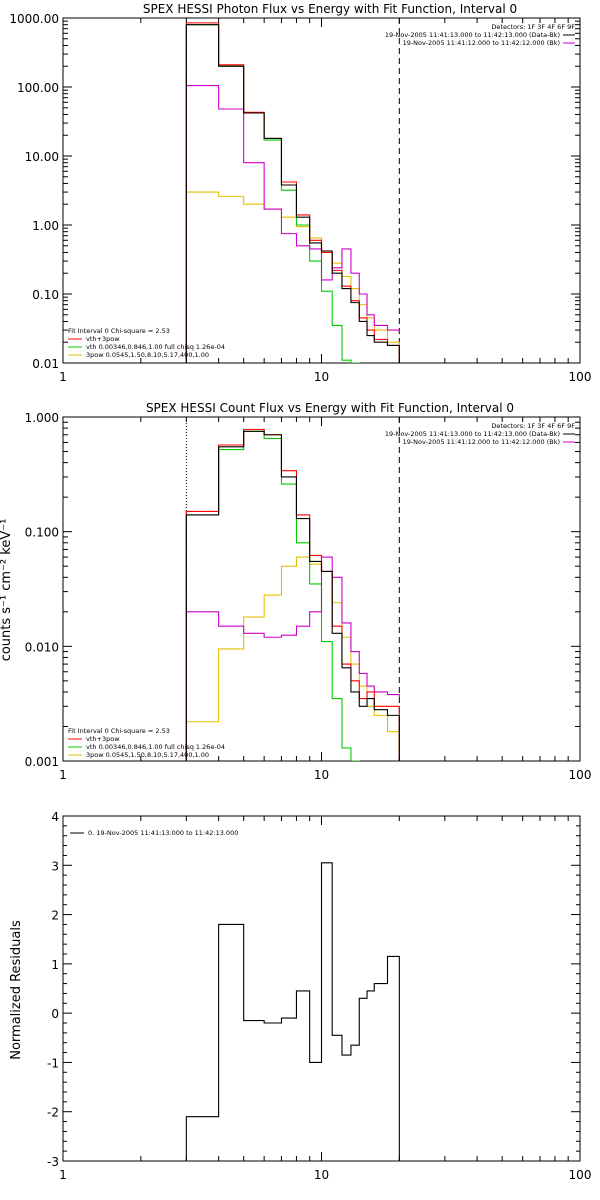 This screenshot has width=600, height=1200. What do you see at coordinates (7, 590) in the screenshot?
I see `count-flux-y-axis-label: counts s⁻¹ cm⁻² keV⁻¹` at bounding box center [7, 590].